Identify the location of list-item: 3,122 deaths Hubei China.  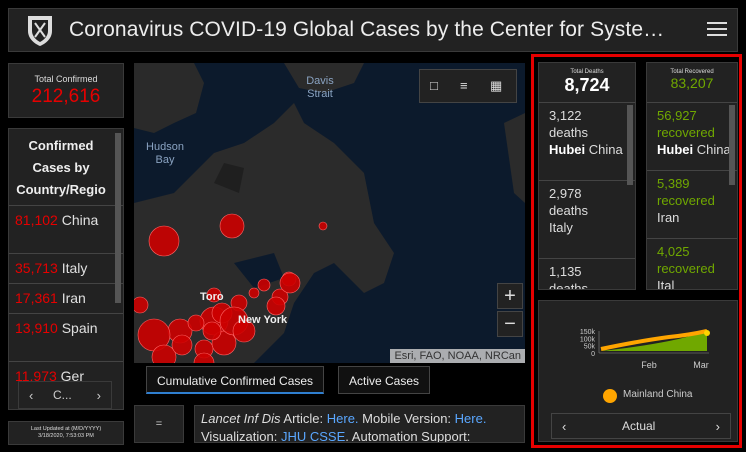
(587, 142).